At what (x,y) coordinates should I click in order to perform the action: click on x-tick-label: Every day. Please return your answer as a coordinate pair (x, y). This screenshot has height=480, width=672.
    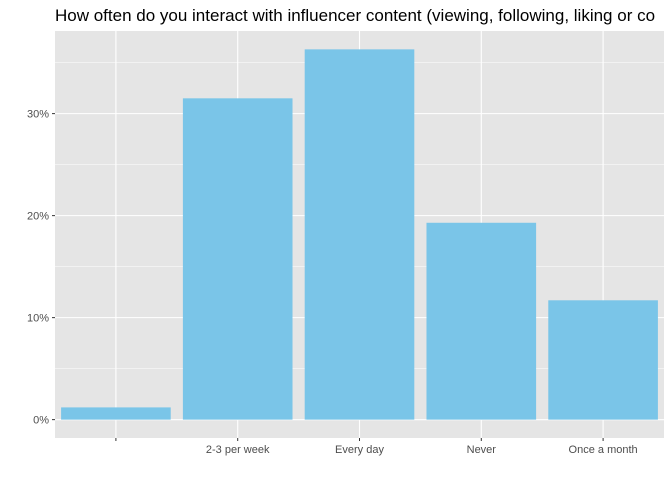
    Looking at the image, I should click on (359, 450).